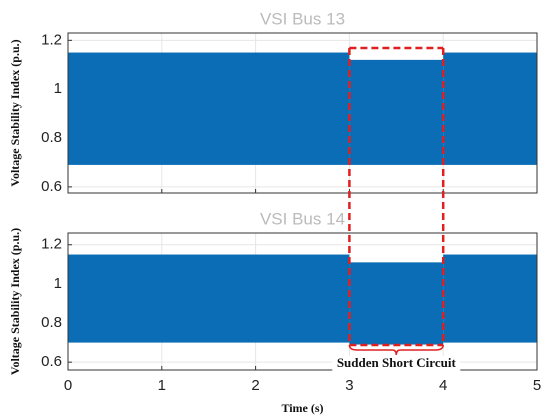 The height and width of the screenshot is (420, 550). Describe the element at coordinates (68, 385) in the screenshot. I see `x-tick-label: 0` at that location.